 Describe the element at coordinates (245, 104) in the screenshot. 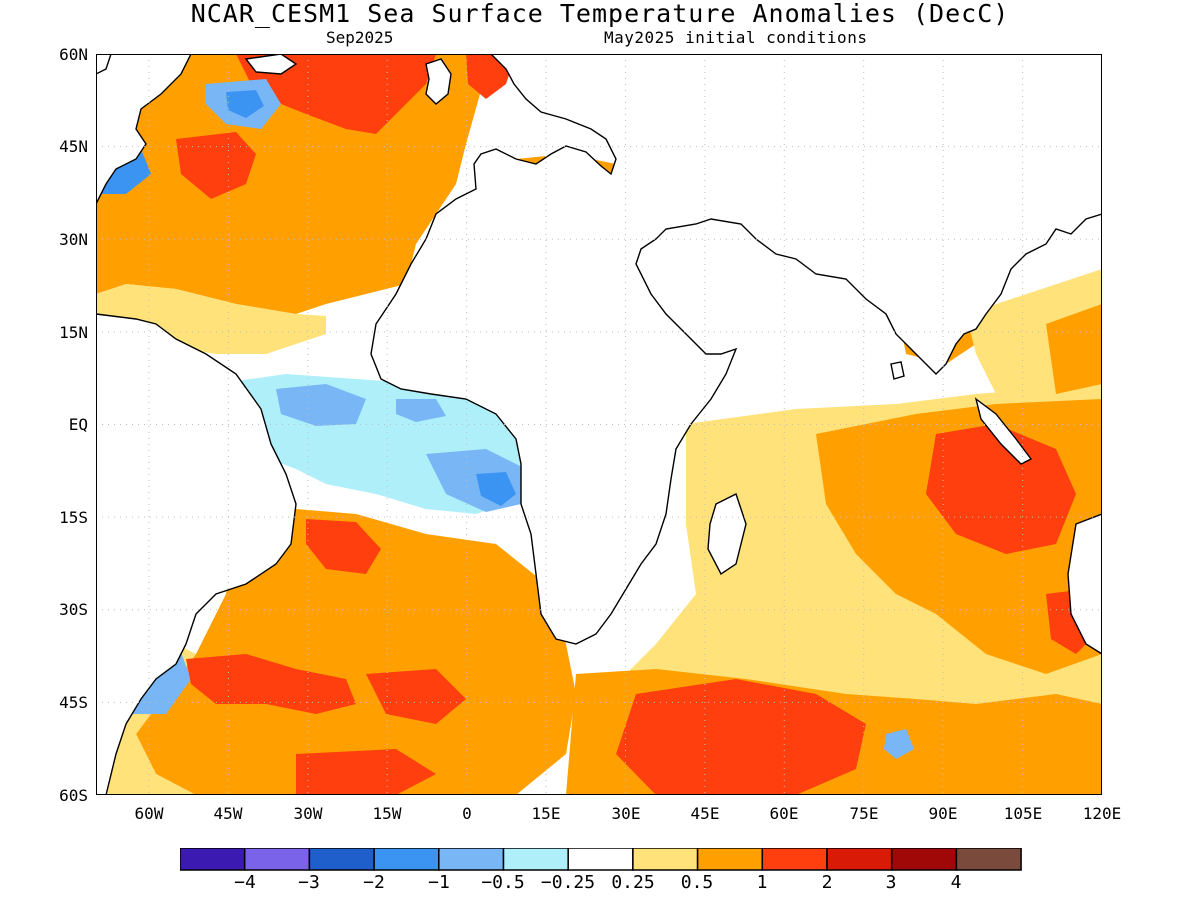

I see `anomaly-region-labrador-core` at that location.